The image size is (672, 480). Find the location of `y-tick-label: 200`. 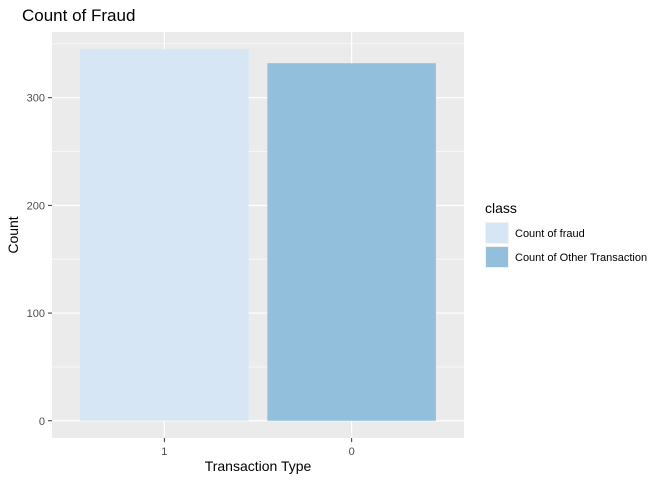

y-tick-label: 200 is located at coordinates (36, 206).